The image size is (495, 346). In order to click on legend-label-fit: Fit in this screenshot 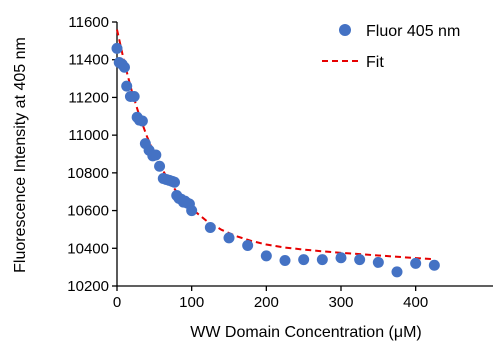, I will do `click(375, 62)`.